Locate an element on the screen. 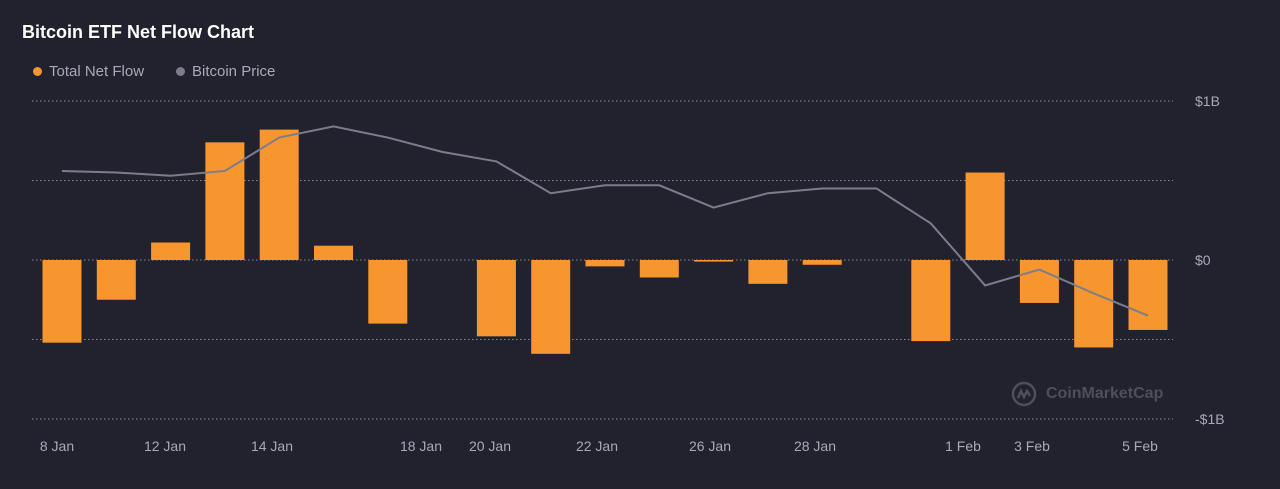 The height and width of the screenshot is (489, 1280). coinmarketcap-watermark: CoinMarketCap is located at coordinates (1086, 394).